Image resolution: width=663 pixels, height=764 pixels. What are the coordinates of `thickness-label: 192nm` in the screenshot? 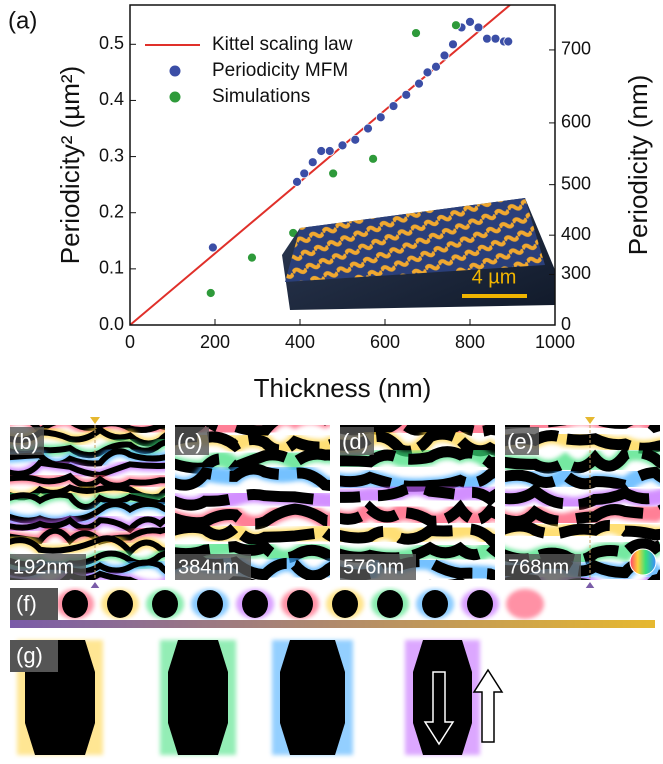 It's located at (43, 567).